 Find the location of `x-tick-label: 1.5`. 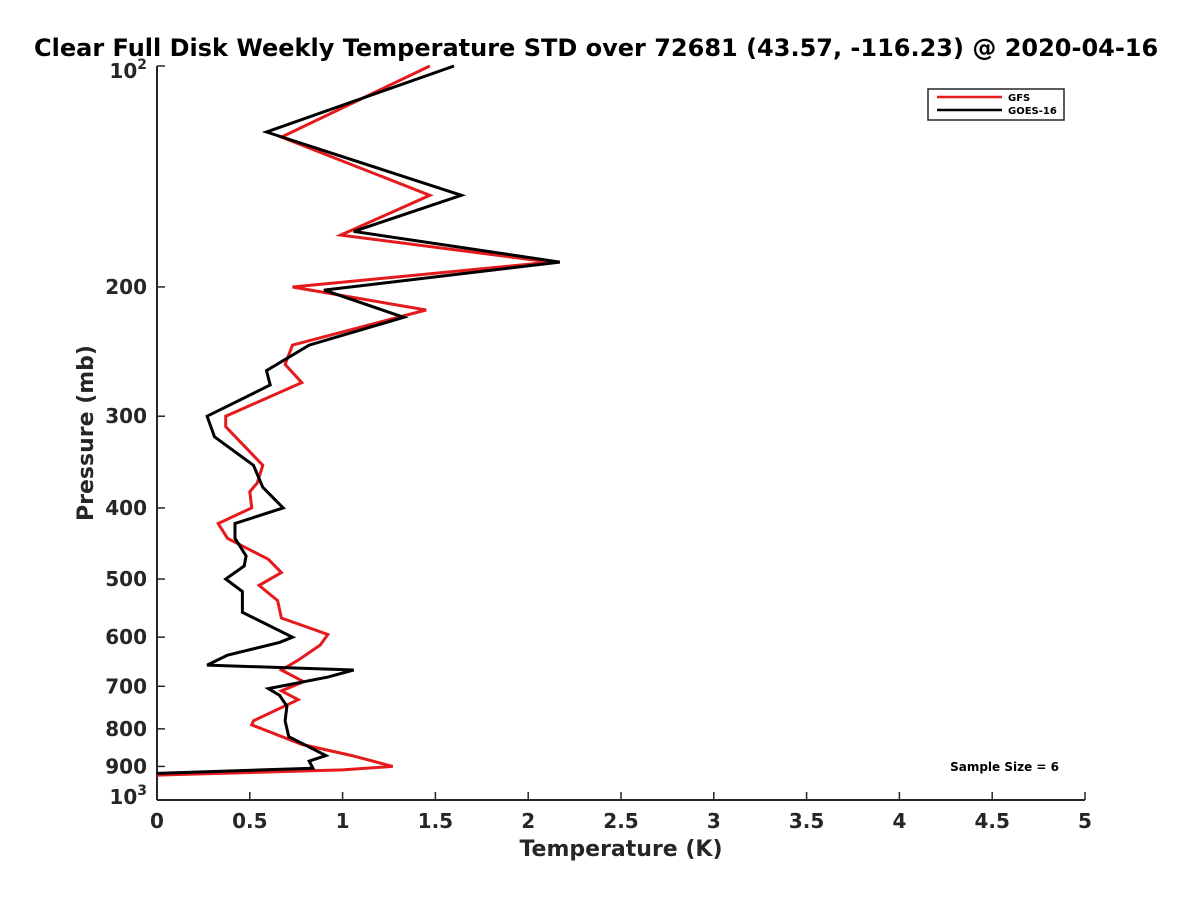

x-tick-label: 1.5 is located at coordinates (435, 821).